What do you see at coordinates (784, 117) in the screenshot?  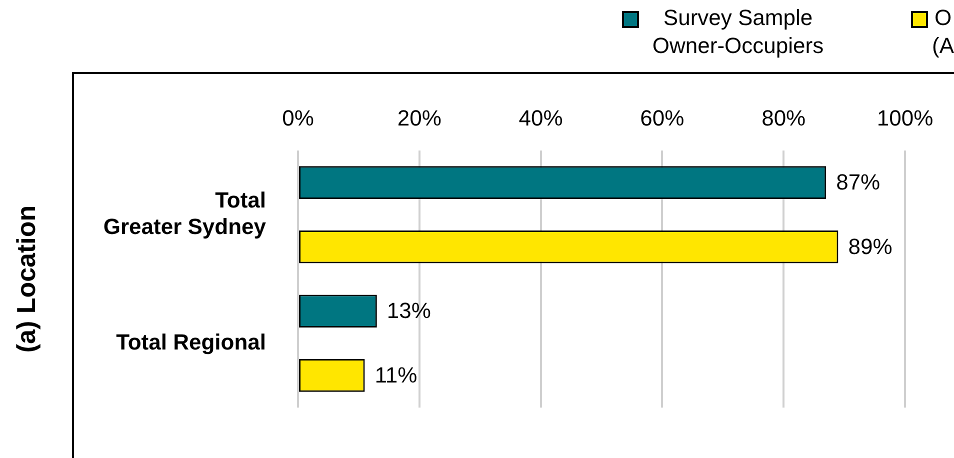 I see `x-tick-label: 80%` at bounding box center [784, 117].